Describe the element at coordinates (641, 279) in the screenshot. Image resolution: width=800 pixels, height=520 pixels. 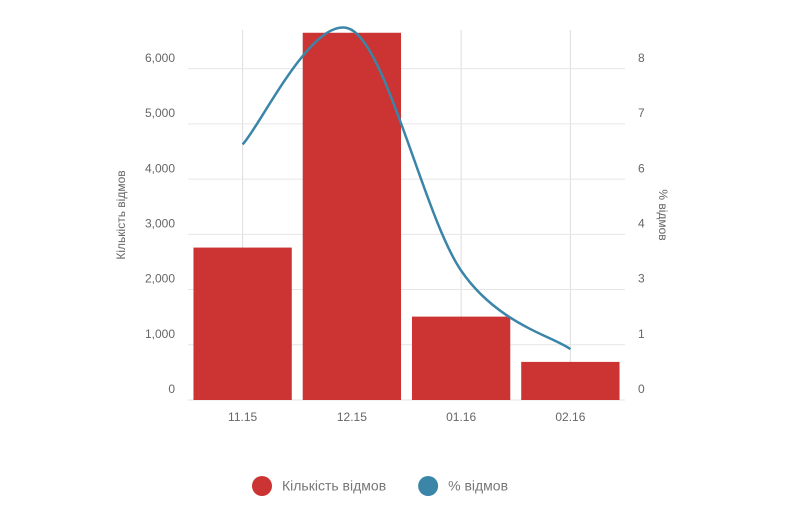
I see `y2-tick-label: 3` at that location.